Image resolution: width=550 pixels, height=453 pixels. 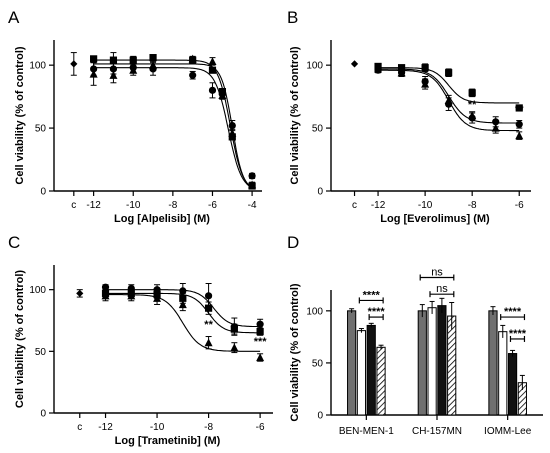 What do you see at coordinates (366, 431) in the screenshot?
I see `category-label: BEN-MEN-1` at bounding box center [366, 431].